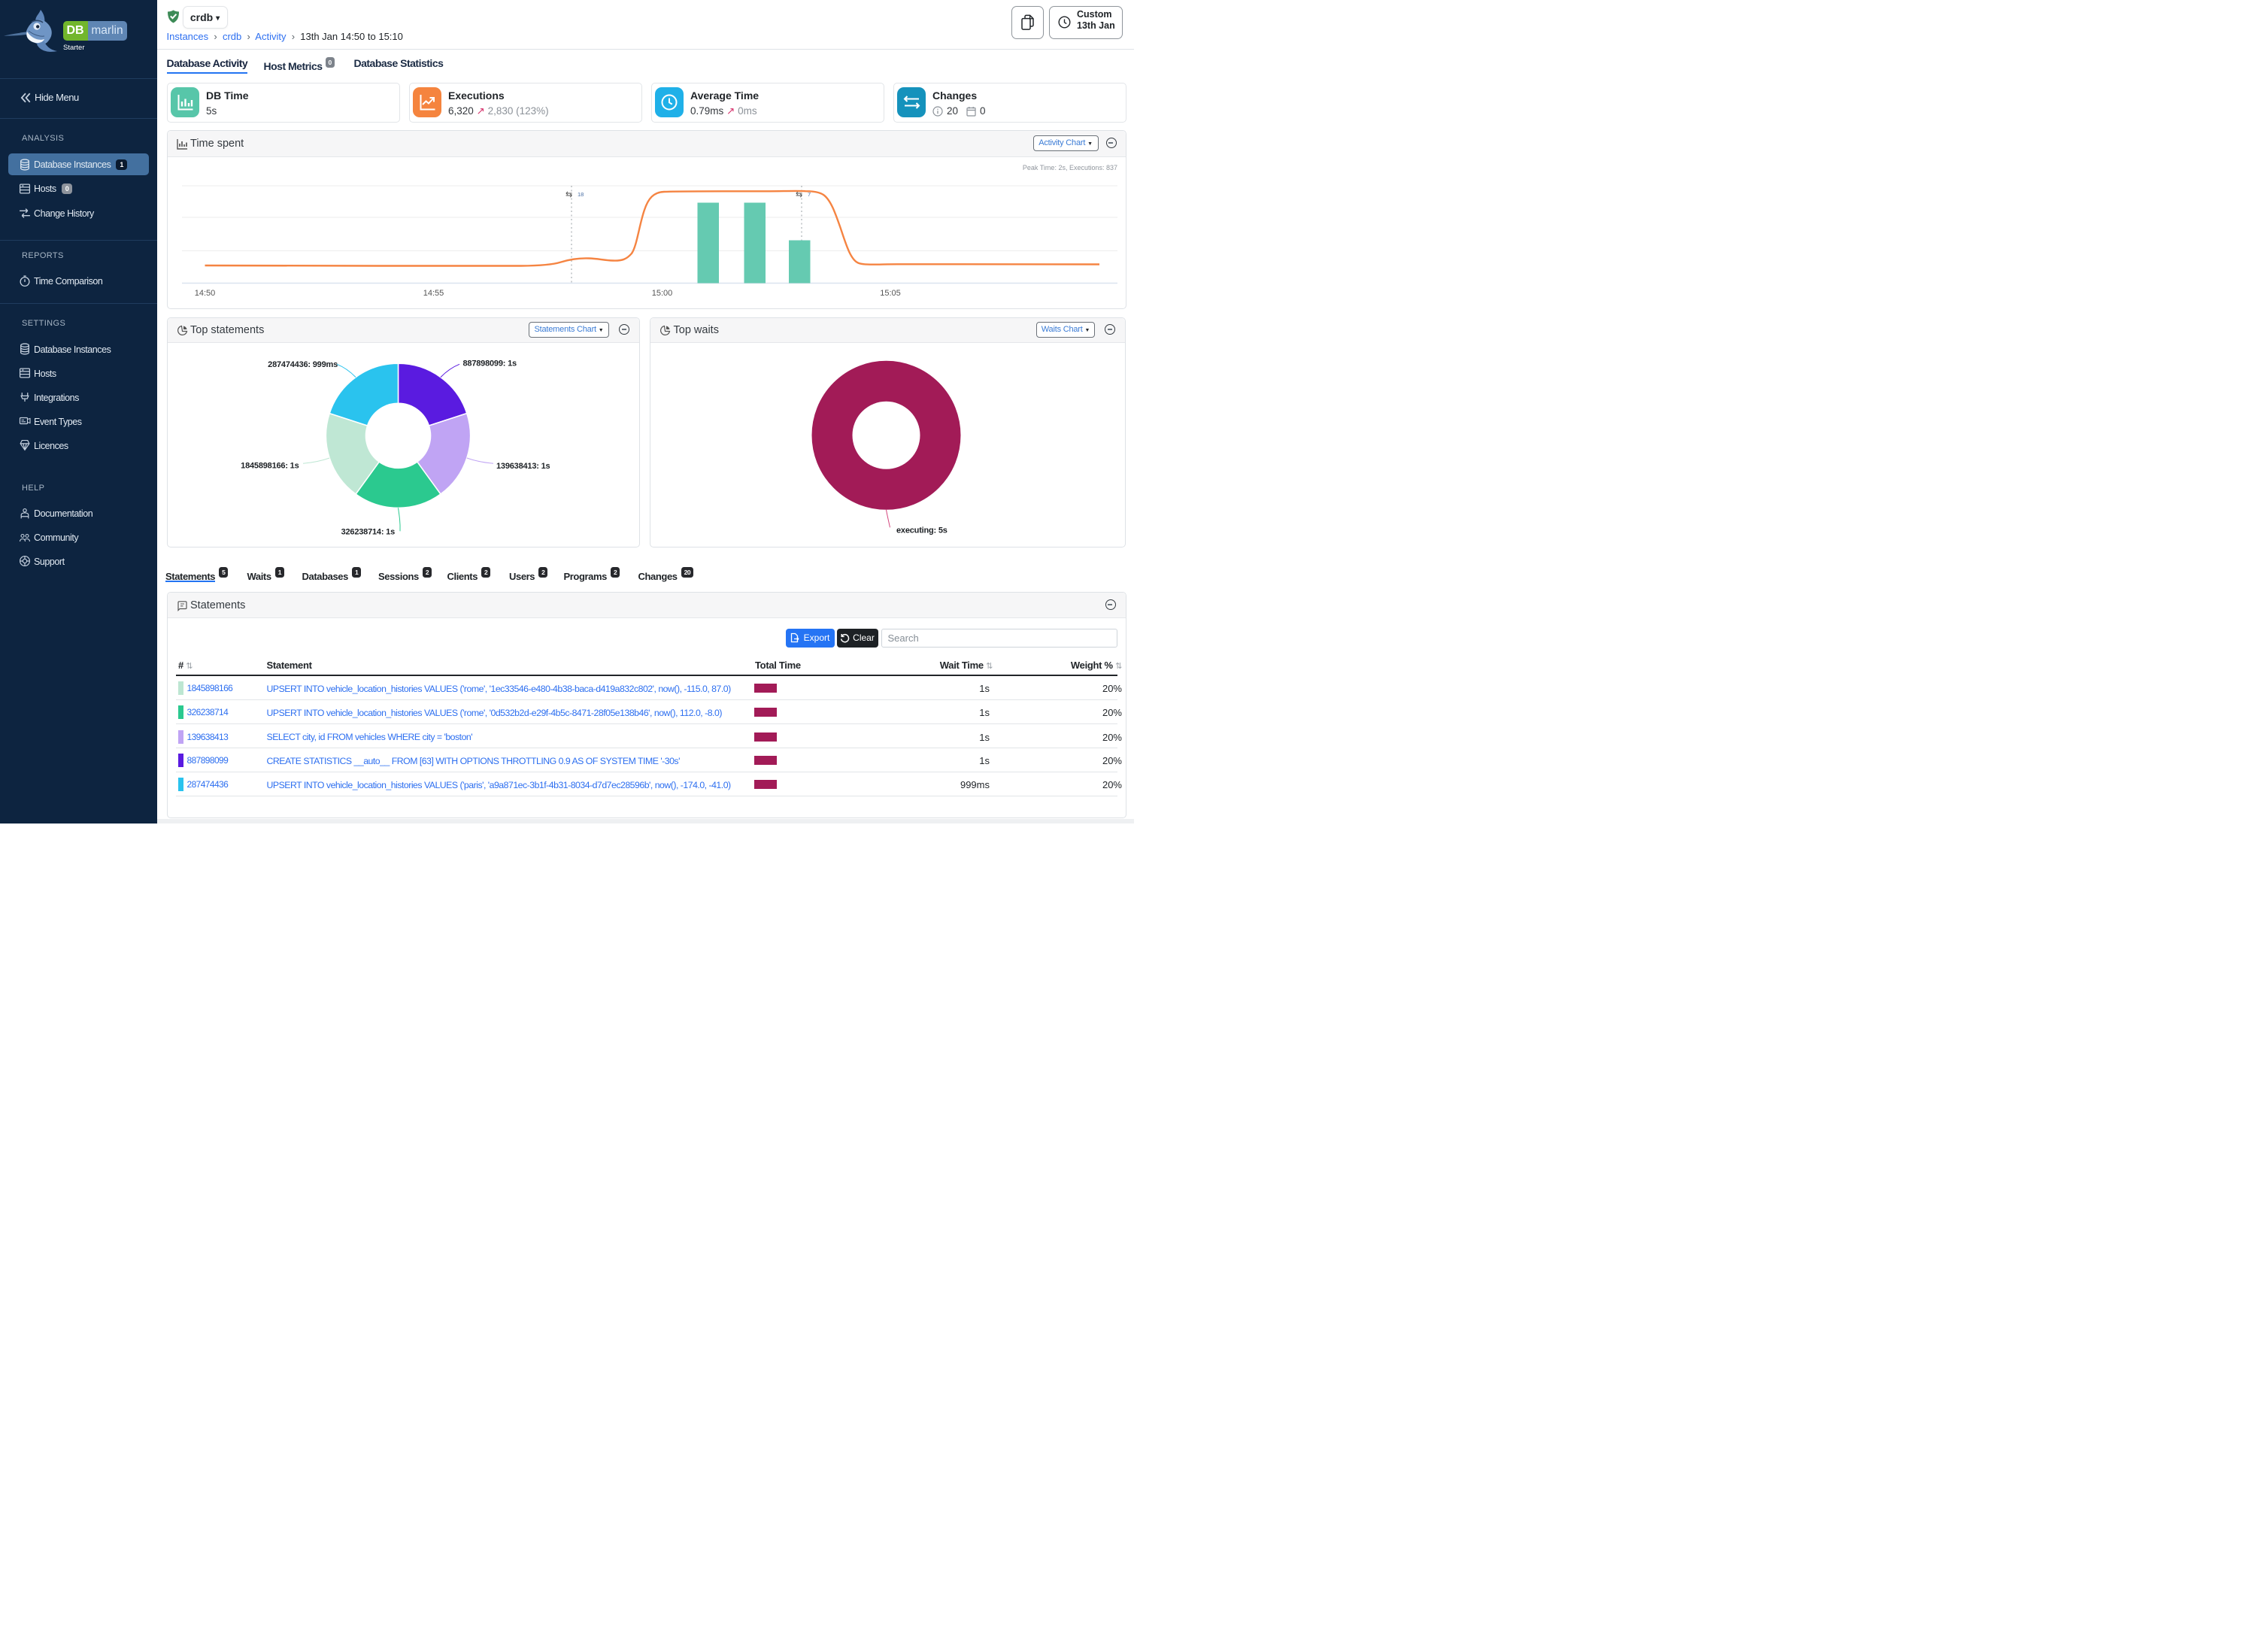 The image size is (2268, 1647). What do you see at coordinates (303, 364) in the screenshot?
I see `svg-text: 287474436: 999ms` at bounding box center [303, 364].